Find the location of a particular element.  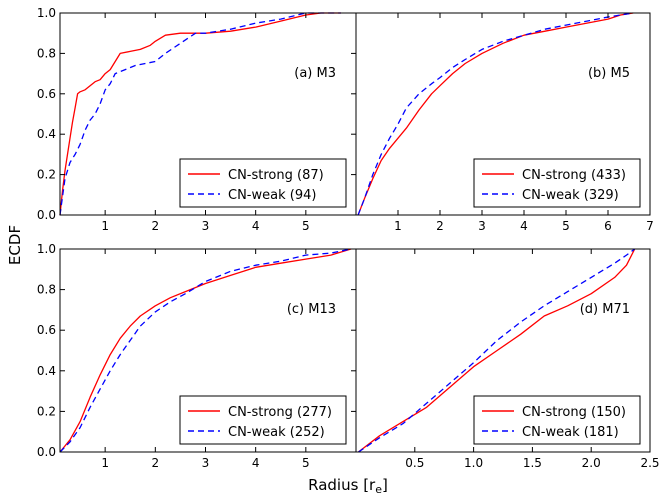

panel-label: (d) M71 is located at coordinates (605, 309).